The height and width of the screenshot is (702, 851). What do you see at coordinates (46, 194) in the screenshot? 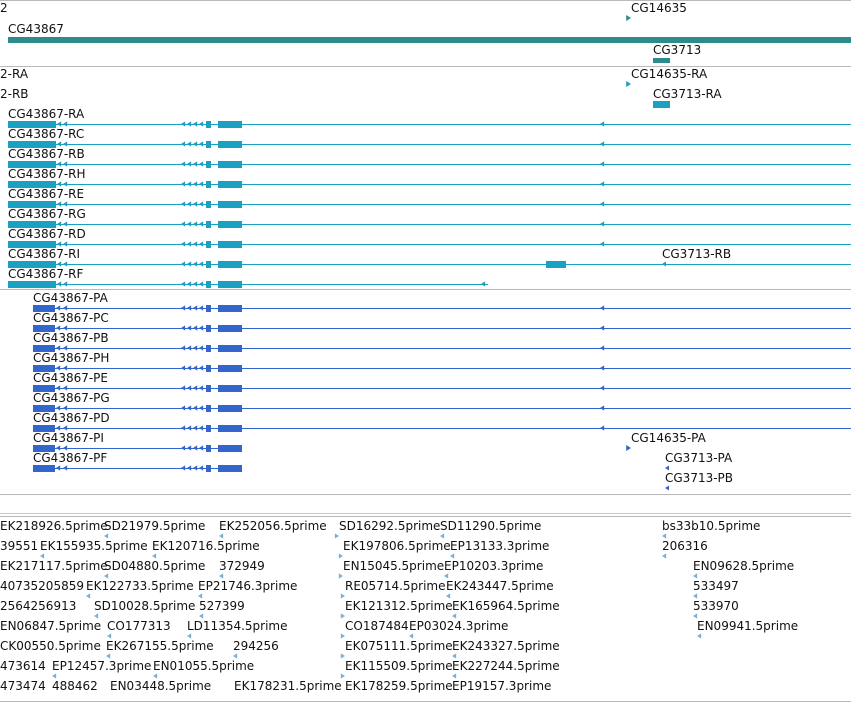
I see `transcript-label: CG43867-RE` at bounding box center [46, 194].